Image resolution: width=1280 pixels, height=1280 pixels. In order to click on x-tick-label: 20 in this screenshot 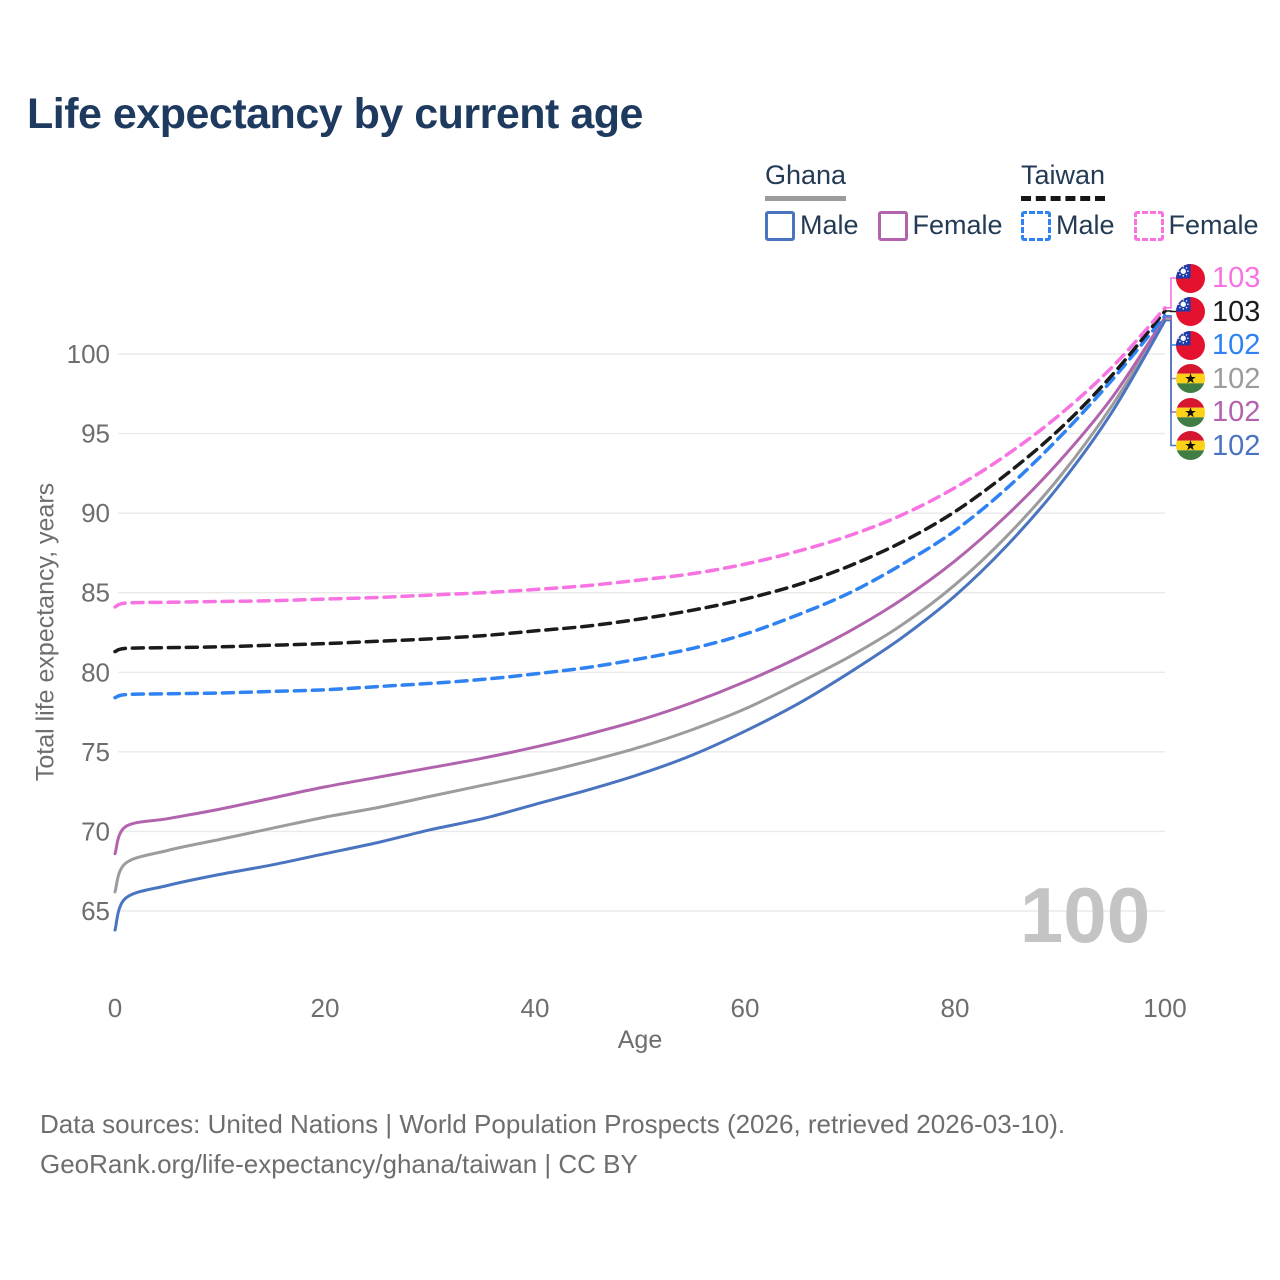, I will do `click(325, 1008)`.